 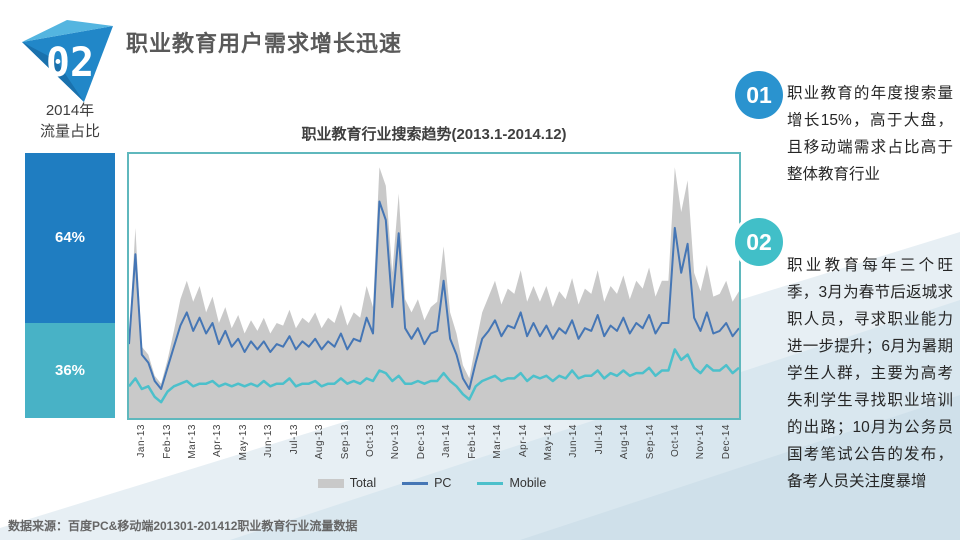 I want to click on x-tick-label: Sep-14, so click(x=649, y=449).